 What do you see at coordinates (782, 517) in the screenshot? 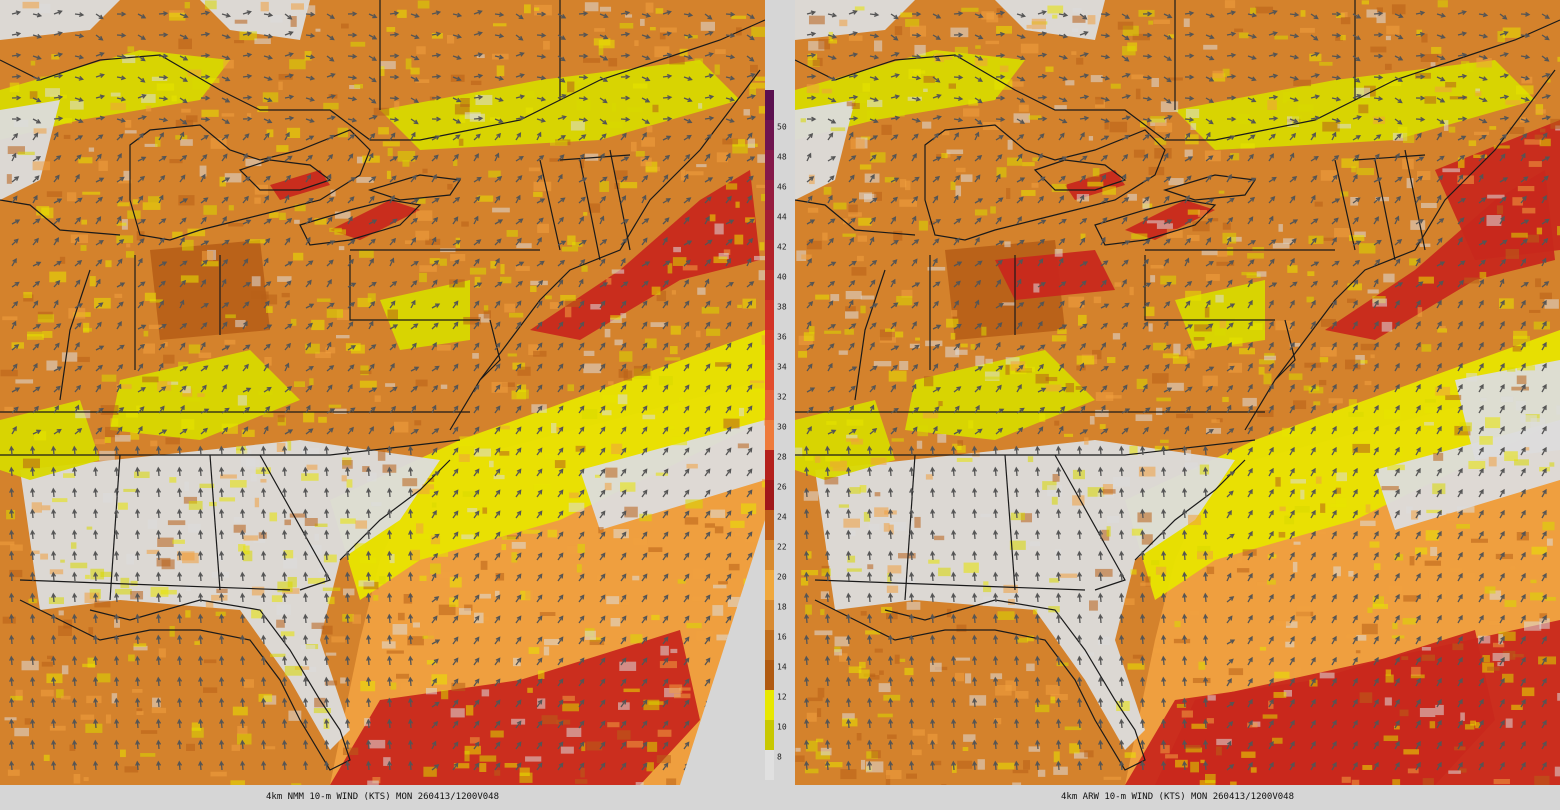
I see `colorbar-label: 24` at bounding box center [782, 517].